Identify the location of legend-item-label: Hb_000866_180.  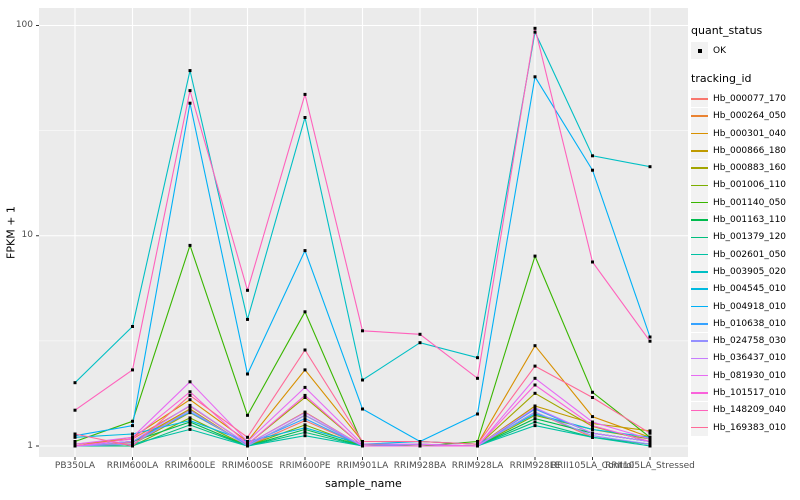
(750, 150).